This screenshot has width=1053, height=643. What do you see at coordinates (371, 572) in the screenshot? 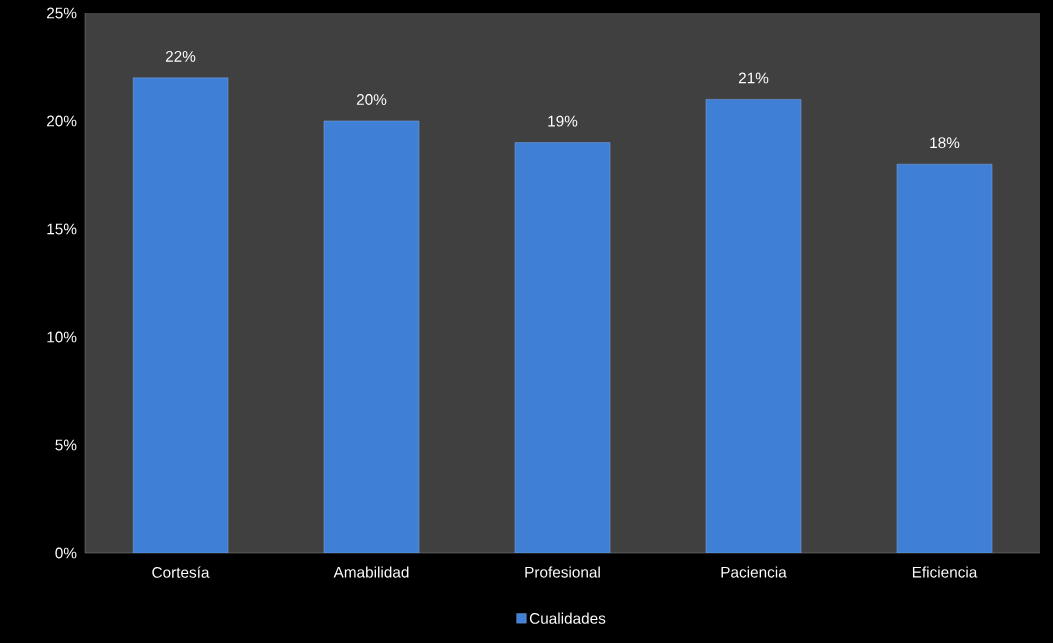
I see `x-tick-label: Amabilidad` at bounding box center [371, 572].